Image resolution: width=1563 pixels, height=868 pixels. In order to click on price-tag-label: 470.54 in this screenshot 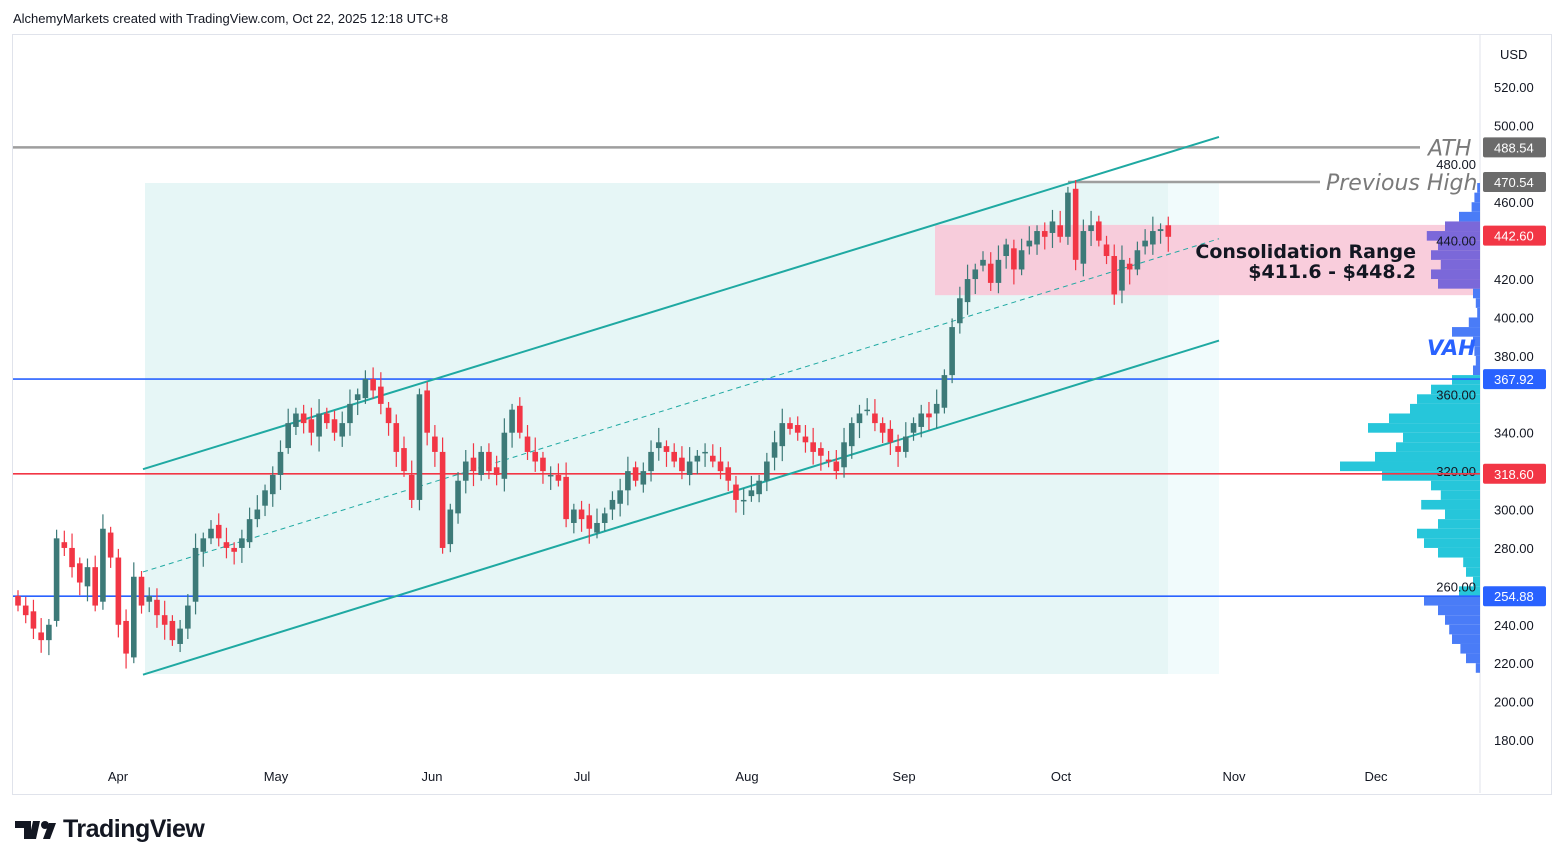, I will do `click(1514, 182)`.